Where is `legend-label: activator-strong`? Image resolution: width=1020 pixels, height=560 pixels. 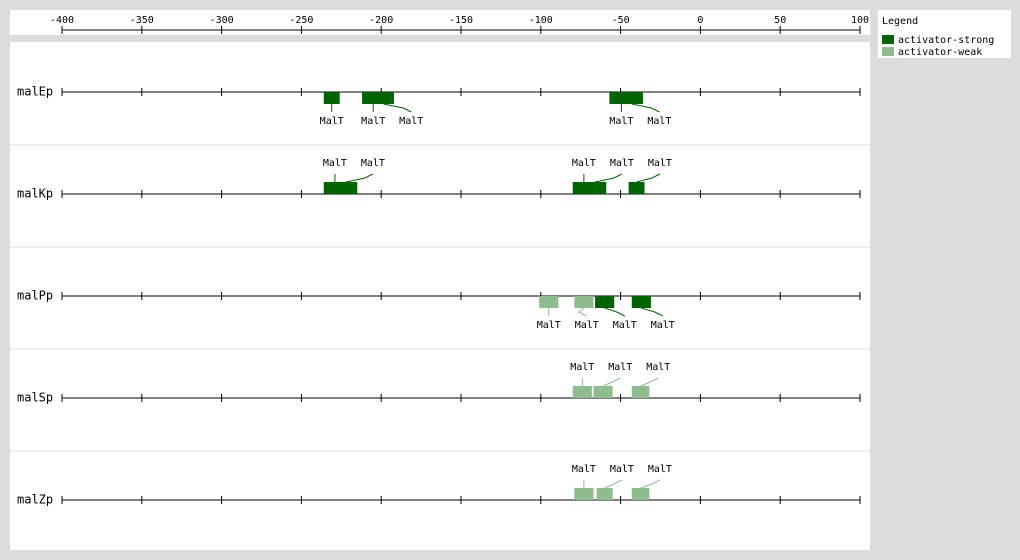
legend-label: activator-strong is located at coordinates (946, 40).